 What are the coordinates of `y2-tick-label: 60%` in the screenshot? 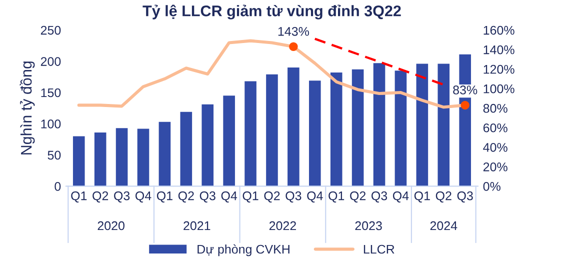 It's located at (495, 127).